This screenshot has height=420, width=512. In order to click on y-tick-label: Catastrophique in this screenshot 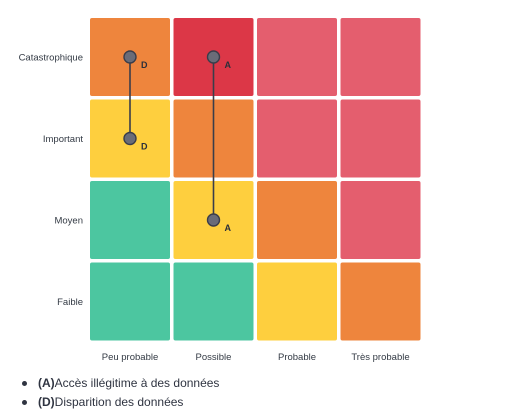, I will do `click(51, 58)`.